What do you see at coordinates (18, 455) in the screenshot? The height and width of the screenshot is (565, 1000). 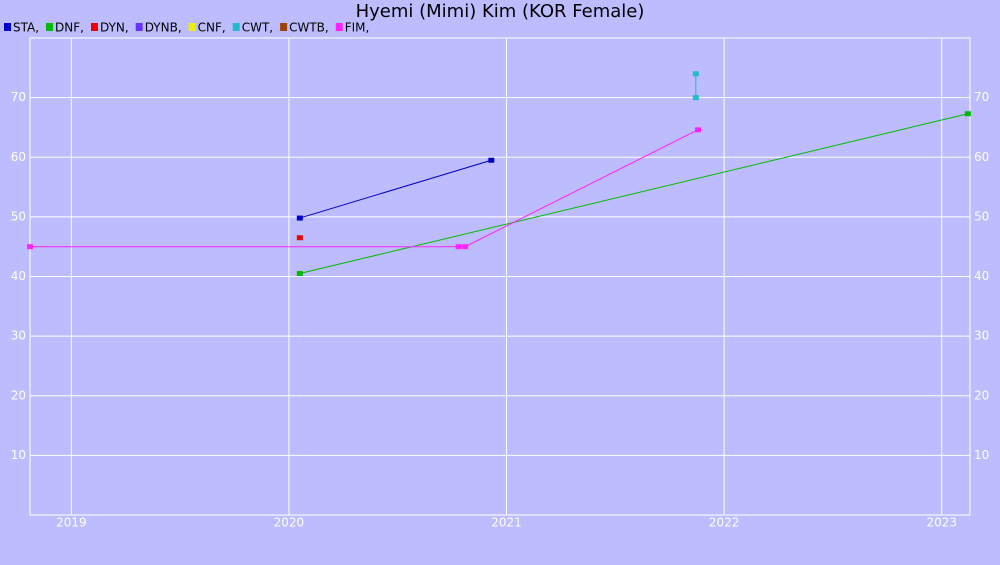 I see `y-tick-label: 10` at bounding box center [18, 455].